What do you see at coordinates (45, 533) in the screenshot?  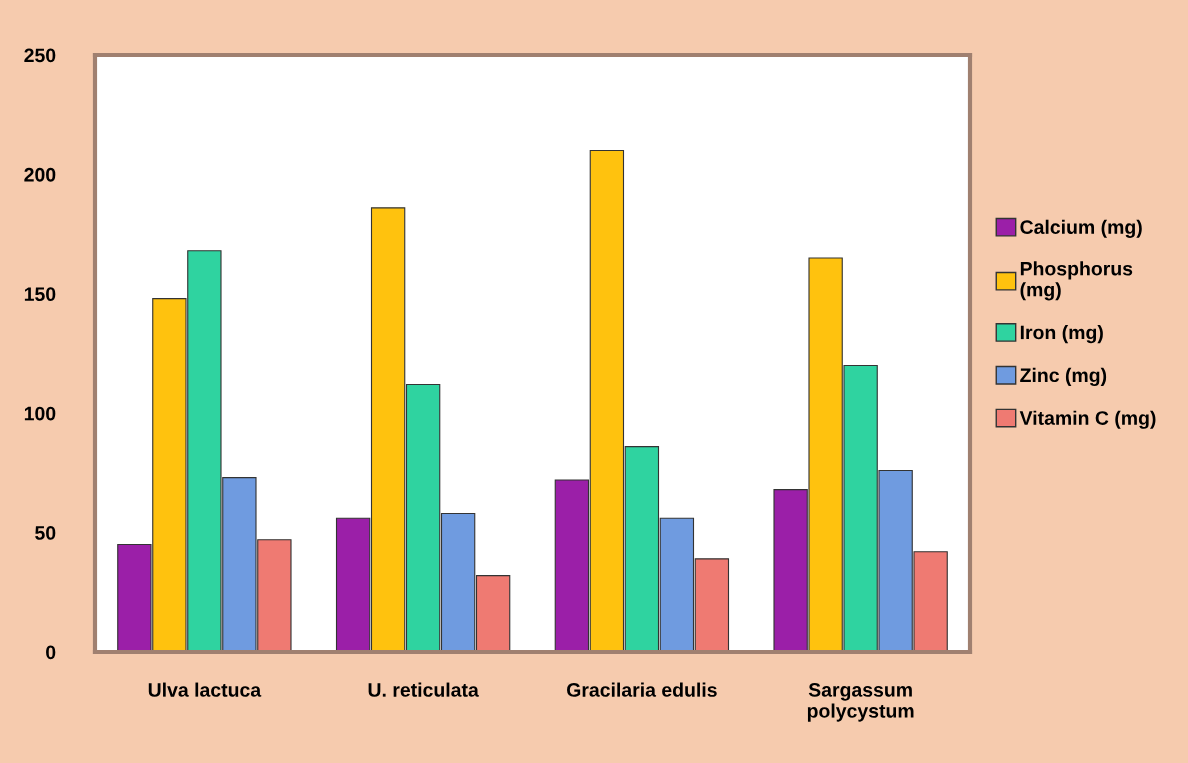 I see `y-tick-label: 50` at bounding box center [45, 533].